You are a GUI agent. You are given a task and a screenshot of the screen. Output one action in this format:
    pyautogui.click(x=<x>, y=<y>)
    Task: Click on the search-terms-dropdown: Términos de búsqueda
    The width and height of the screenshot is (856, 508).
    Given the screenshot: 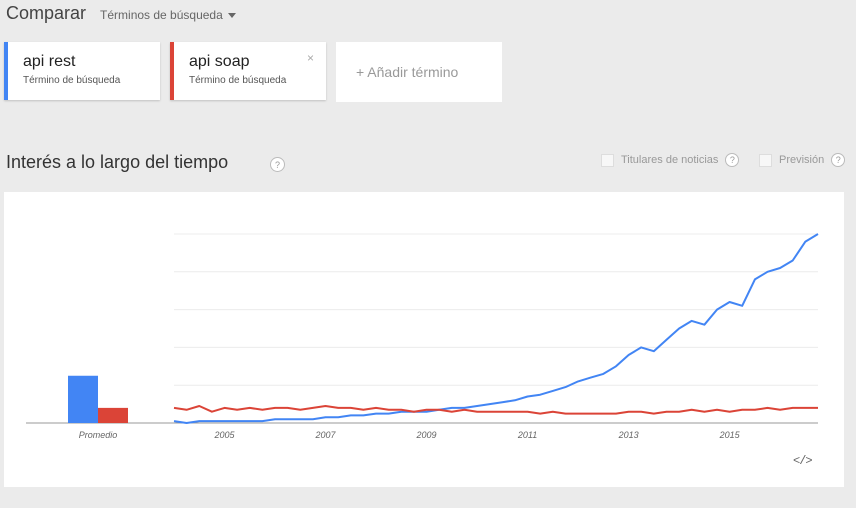 What is the action you would take?
    pyautogui.click(x=168, y=15)
    